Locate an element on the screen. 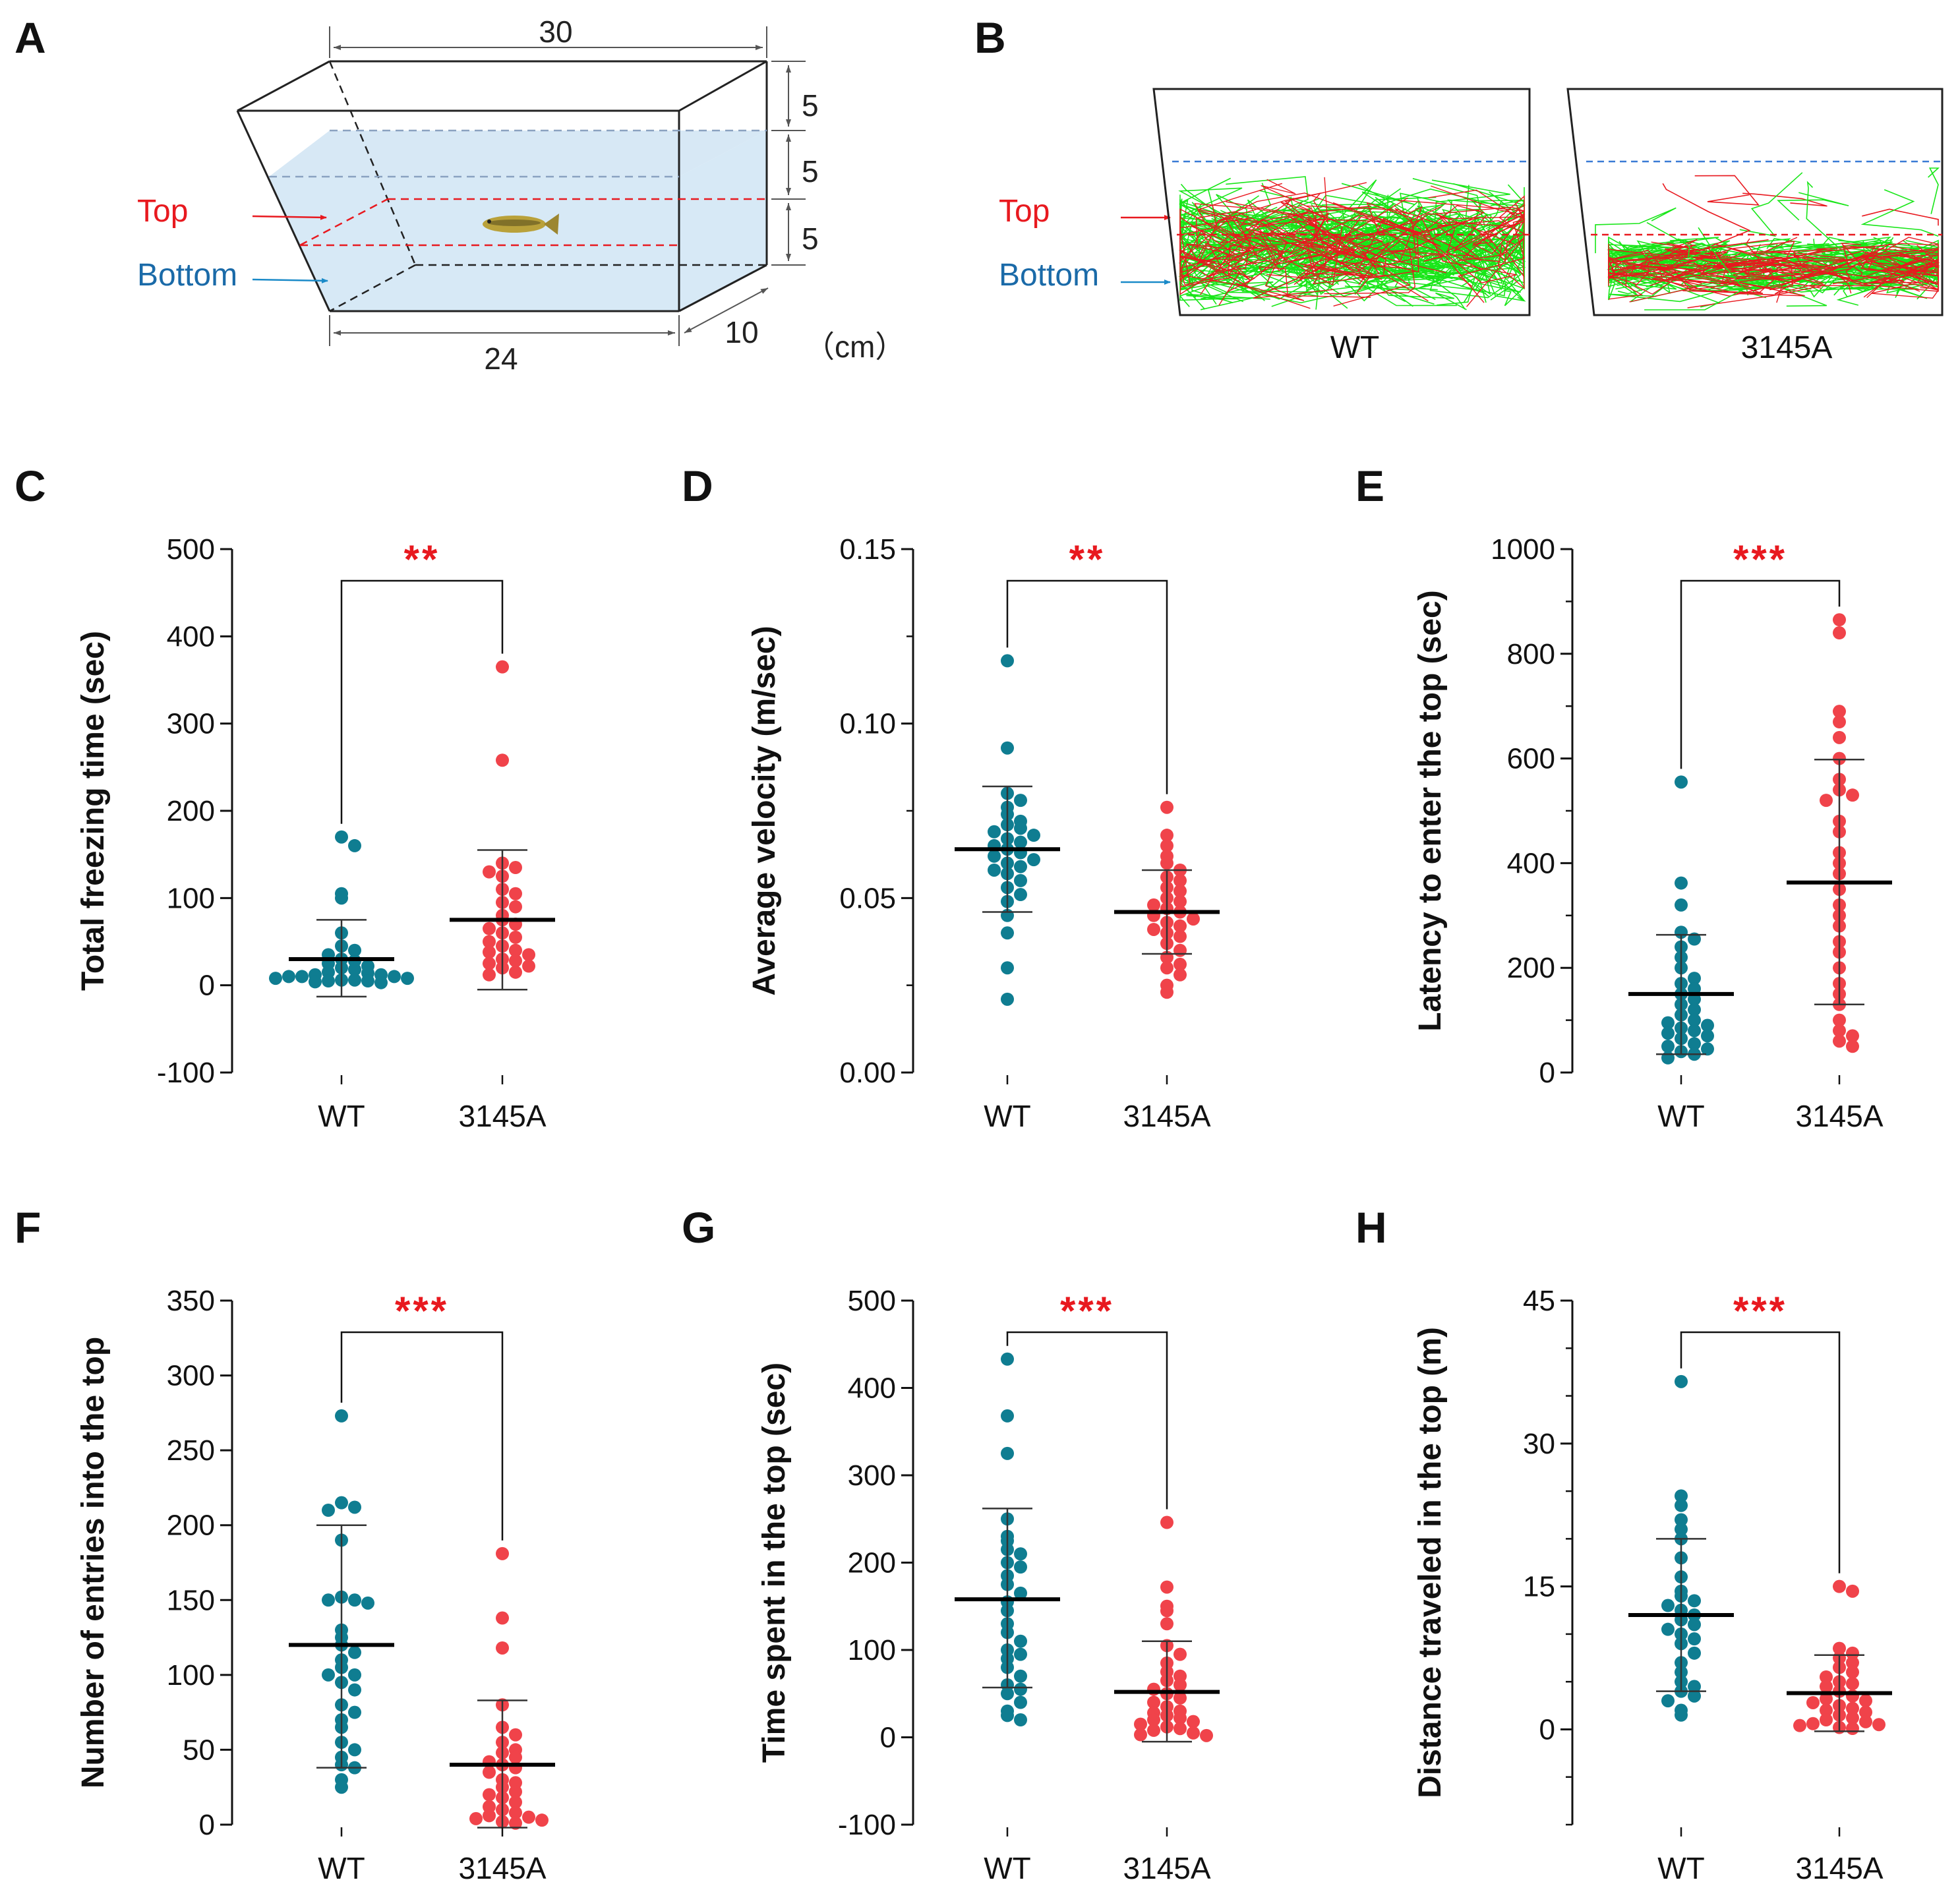 Image resolution: width=1960 pixels, height=1882 pixels. water-surface is located at coordinates (518, 153).